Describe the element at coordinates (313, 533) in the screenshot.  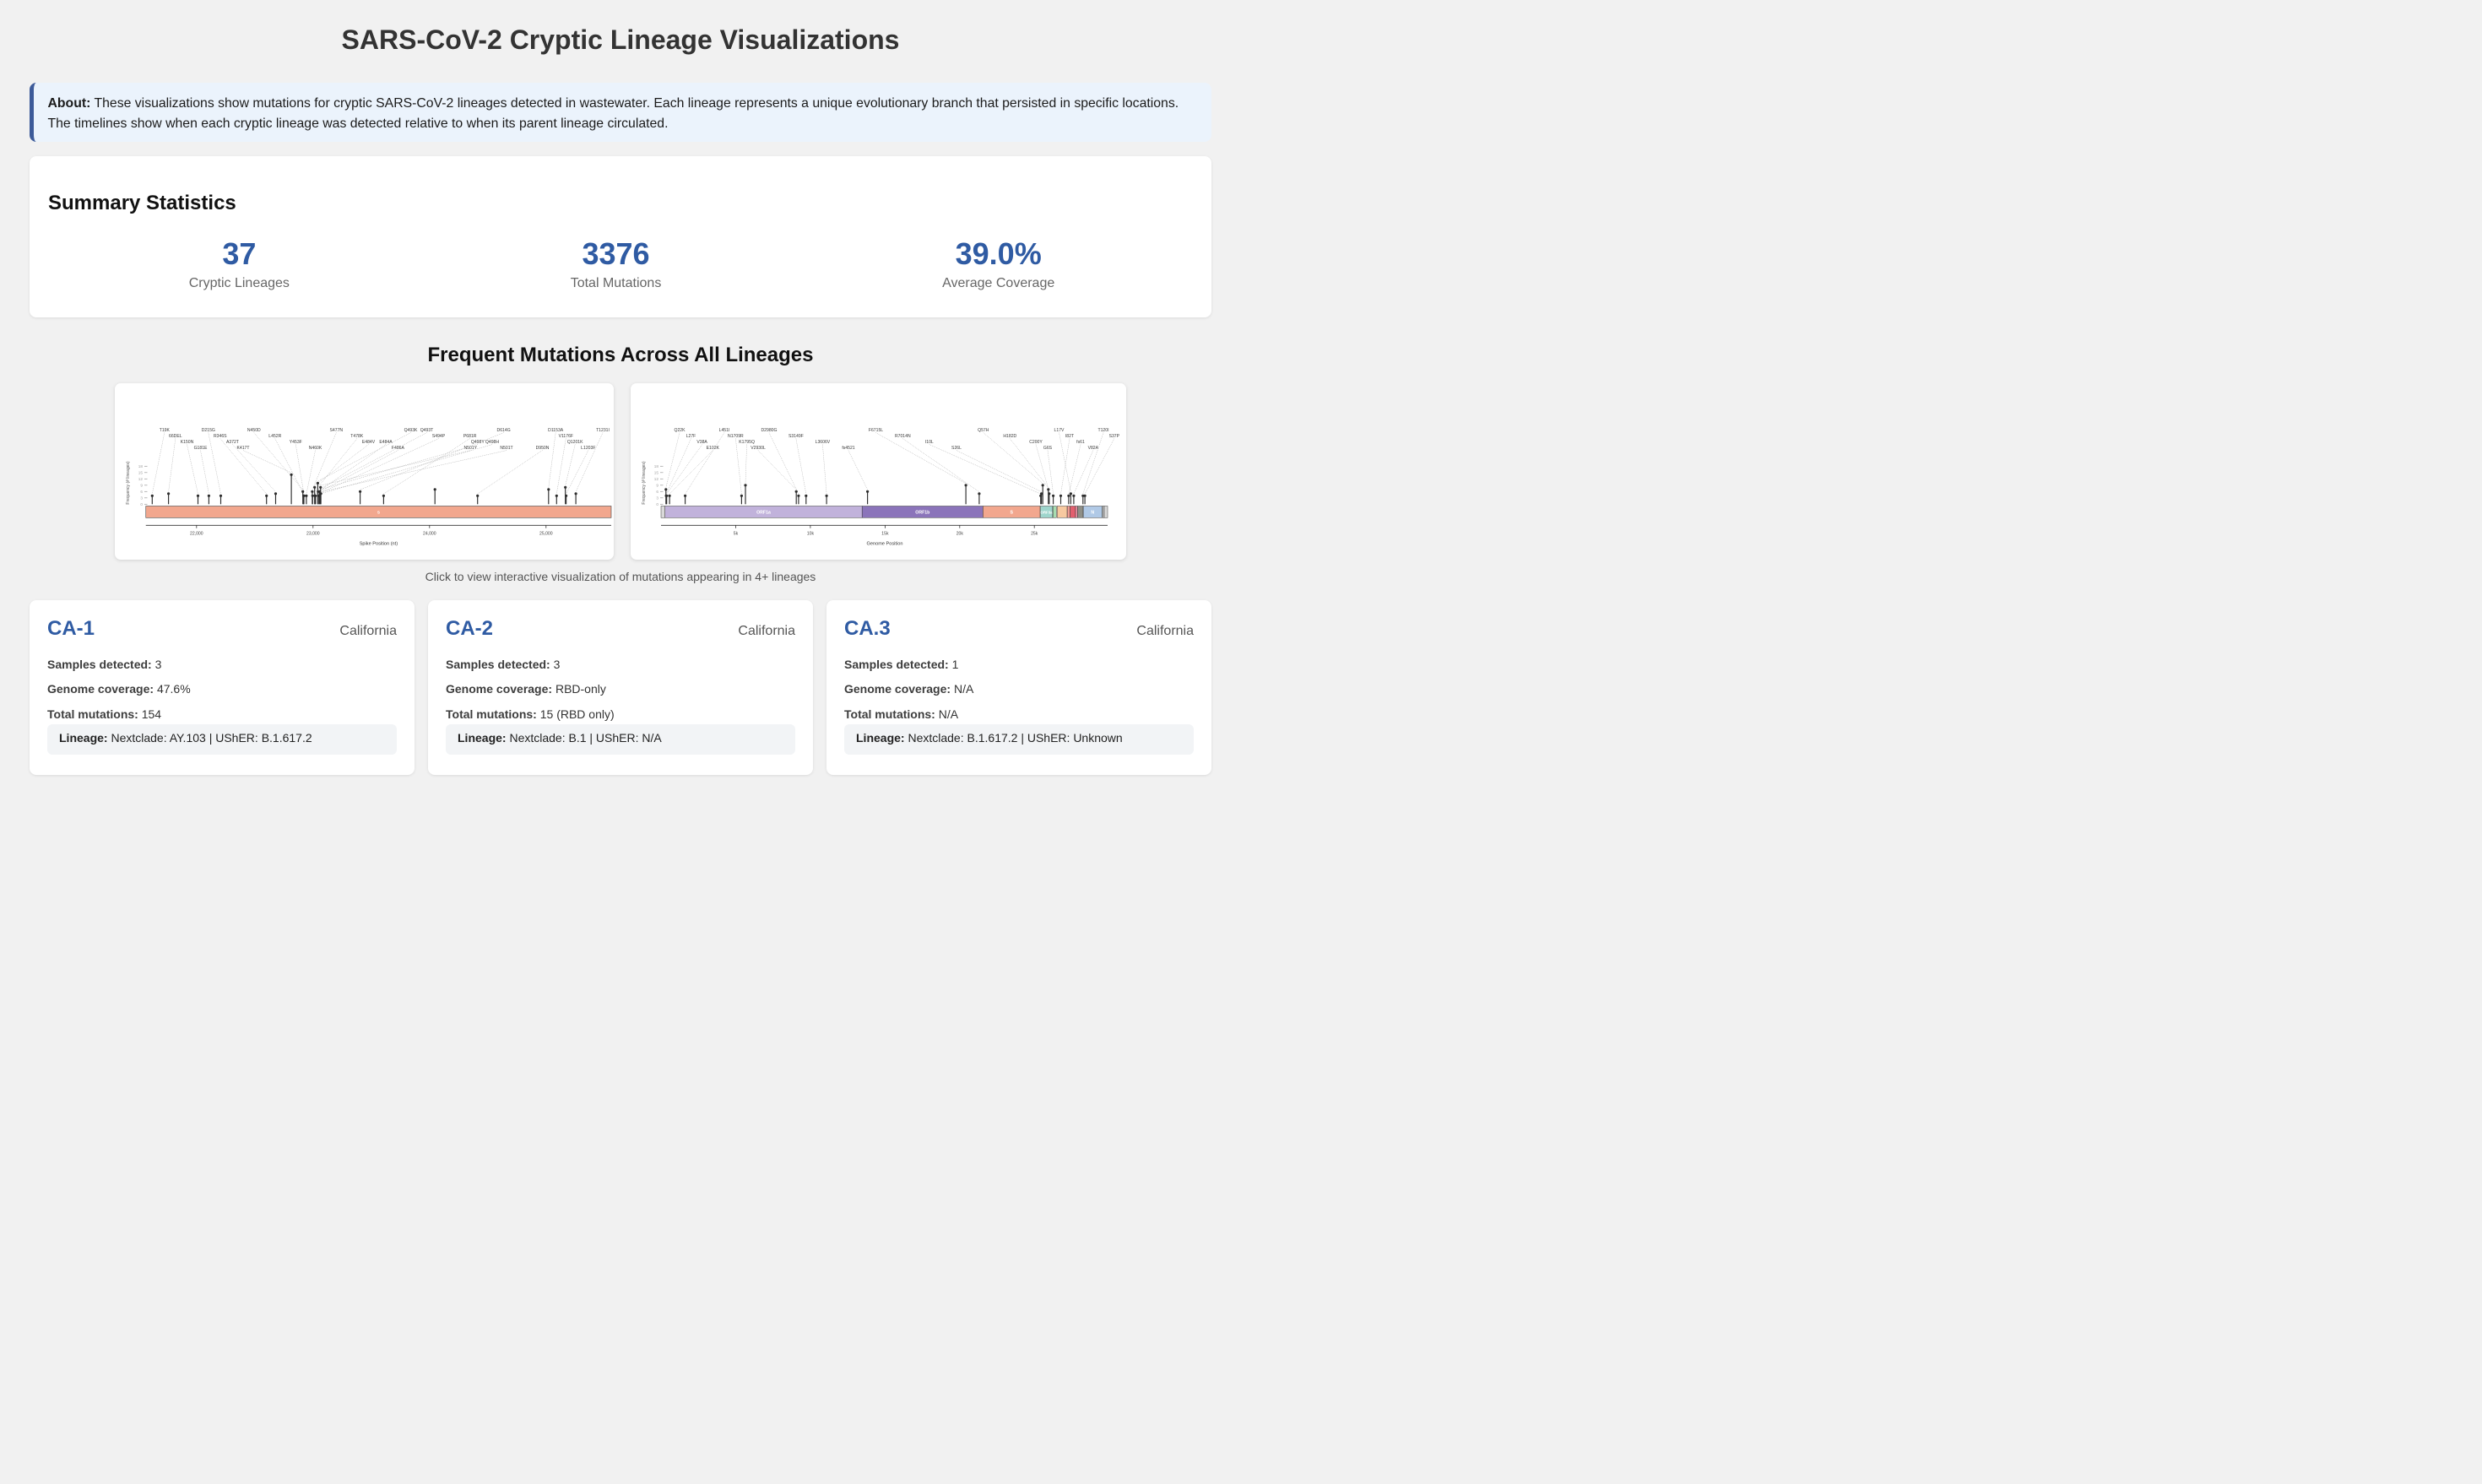
I see `svg-text: 23,000` at that location.